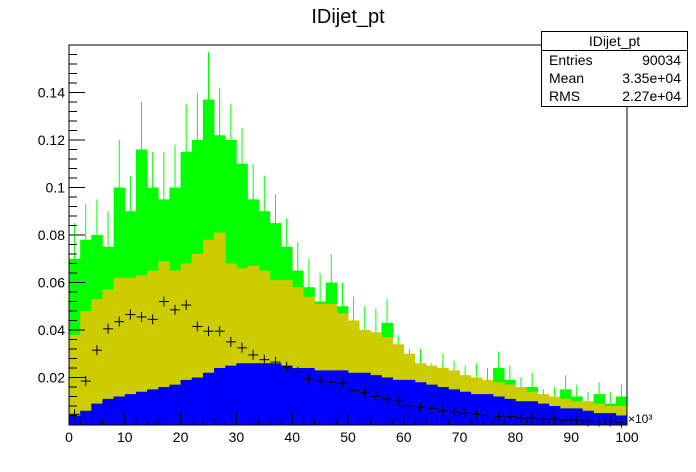  Describe the element at coordinates (292, 437) in the screenshot. I see `x-tick-label: 40` at that location.